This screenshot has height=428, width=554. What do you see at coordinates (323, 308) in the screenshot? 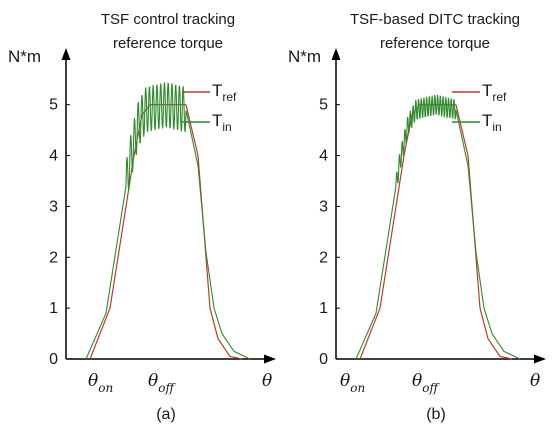
I see `panel-b-ytick-label-1: 1` at bounding box center [323, 308].